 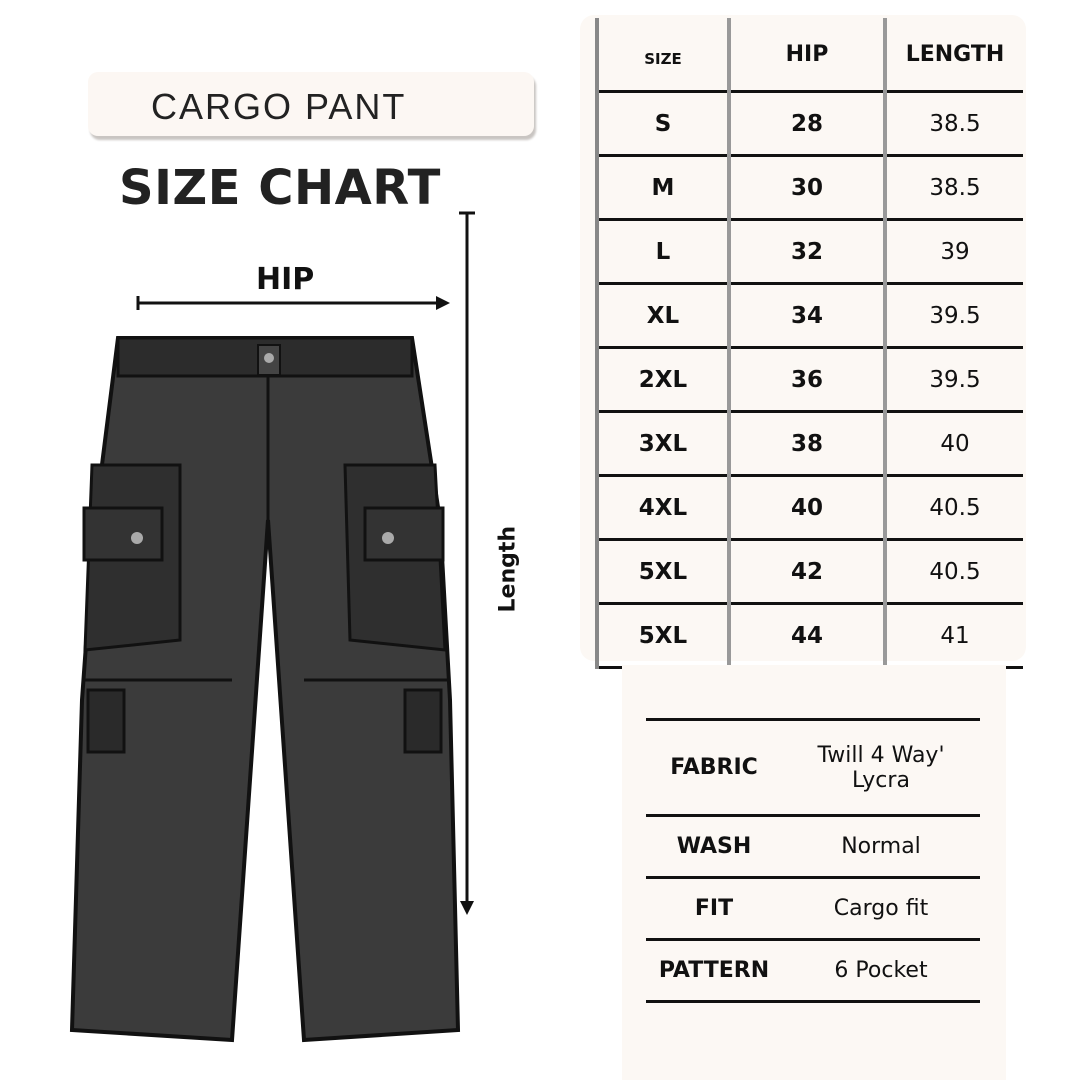 What do you see at coordinates (662, 316) in the screenshot?
I see `cell-size: XL` at bounding box center [662, 316].